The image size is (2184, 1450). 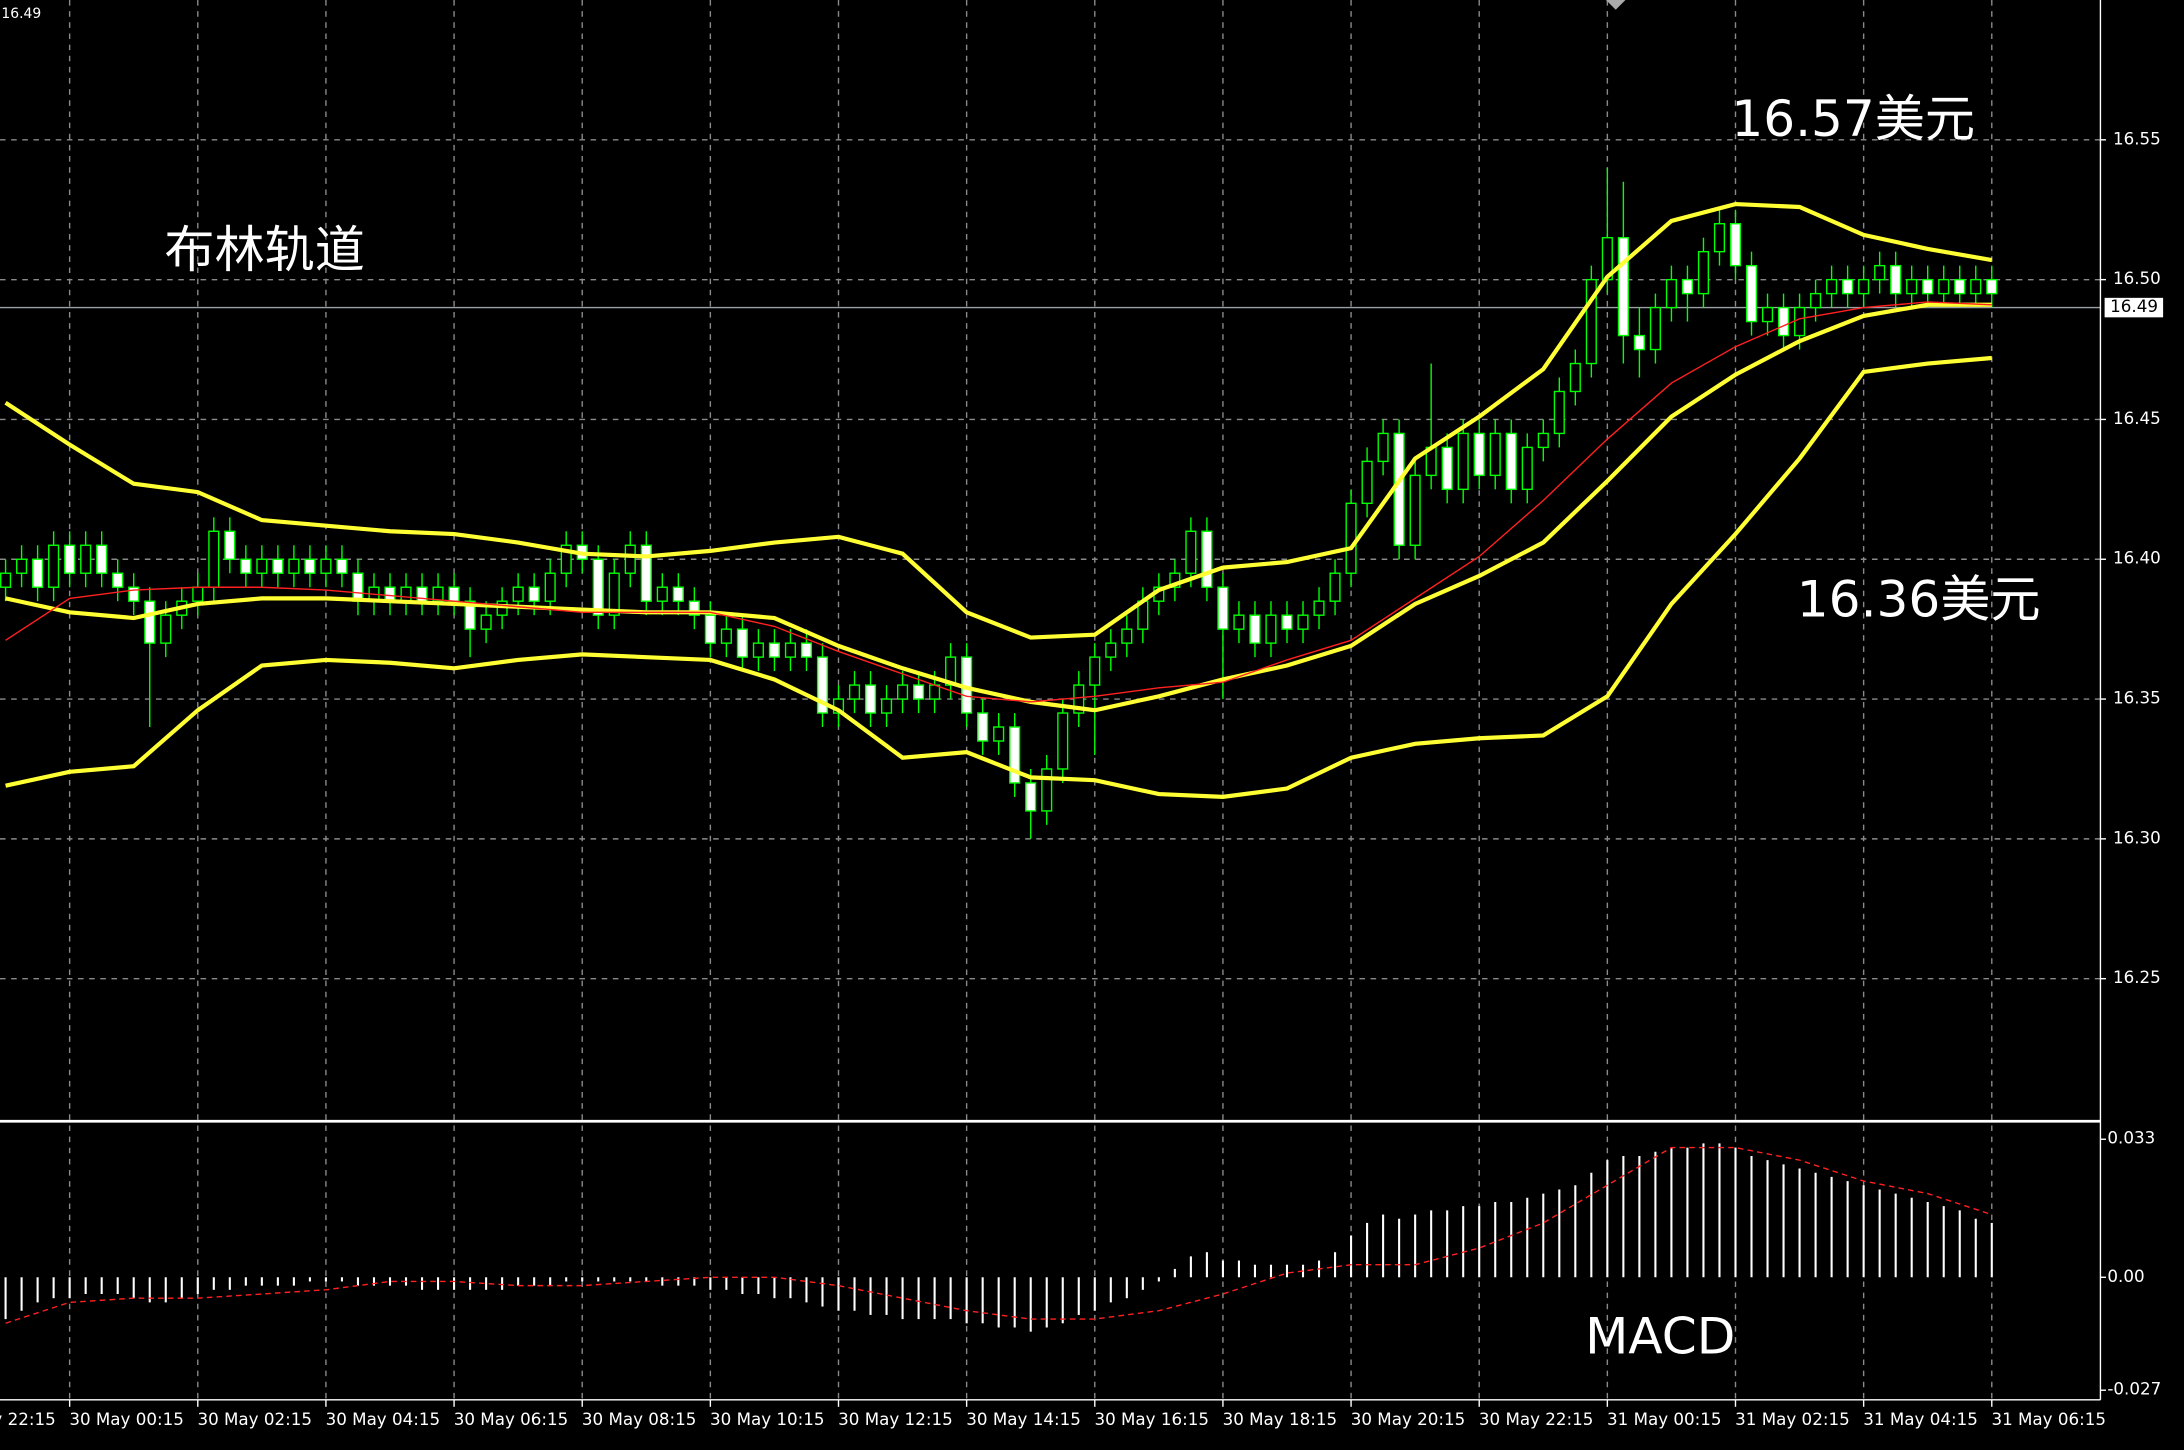 What do you see at coordinates (2137, 418) in the screenshot?
I see `y-tick-label: 16.45` at bounding box center [2137, 418].